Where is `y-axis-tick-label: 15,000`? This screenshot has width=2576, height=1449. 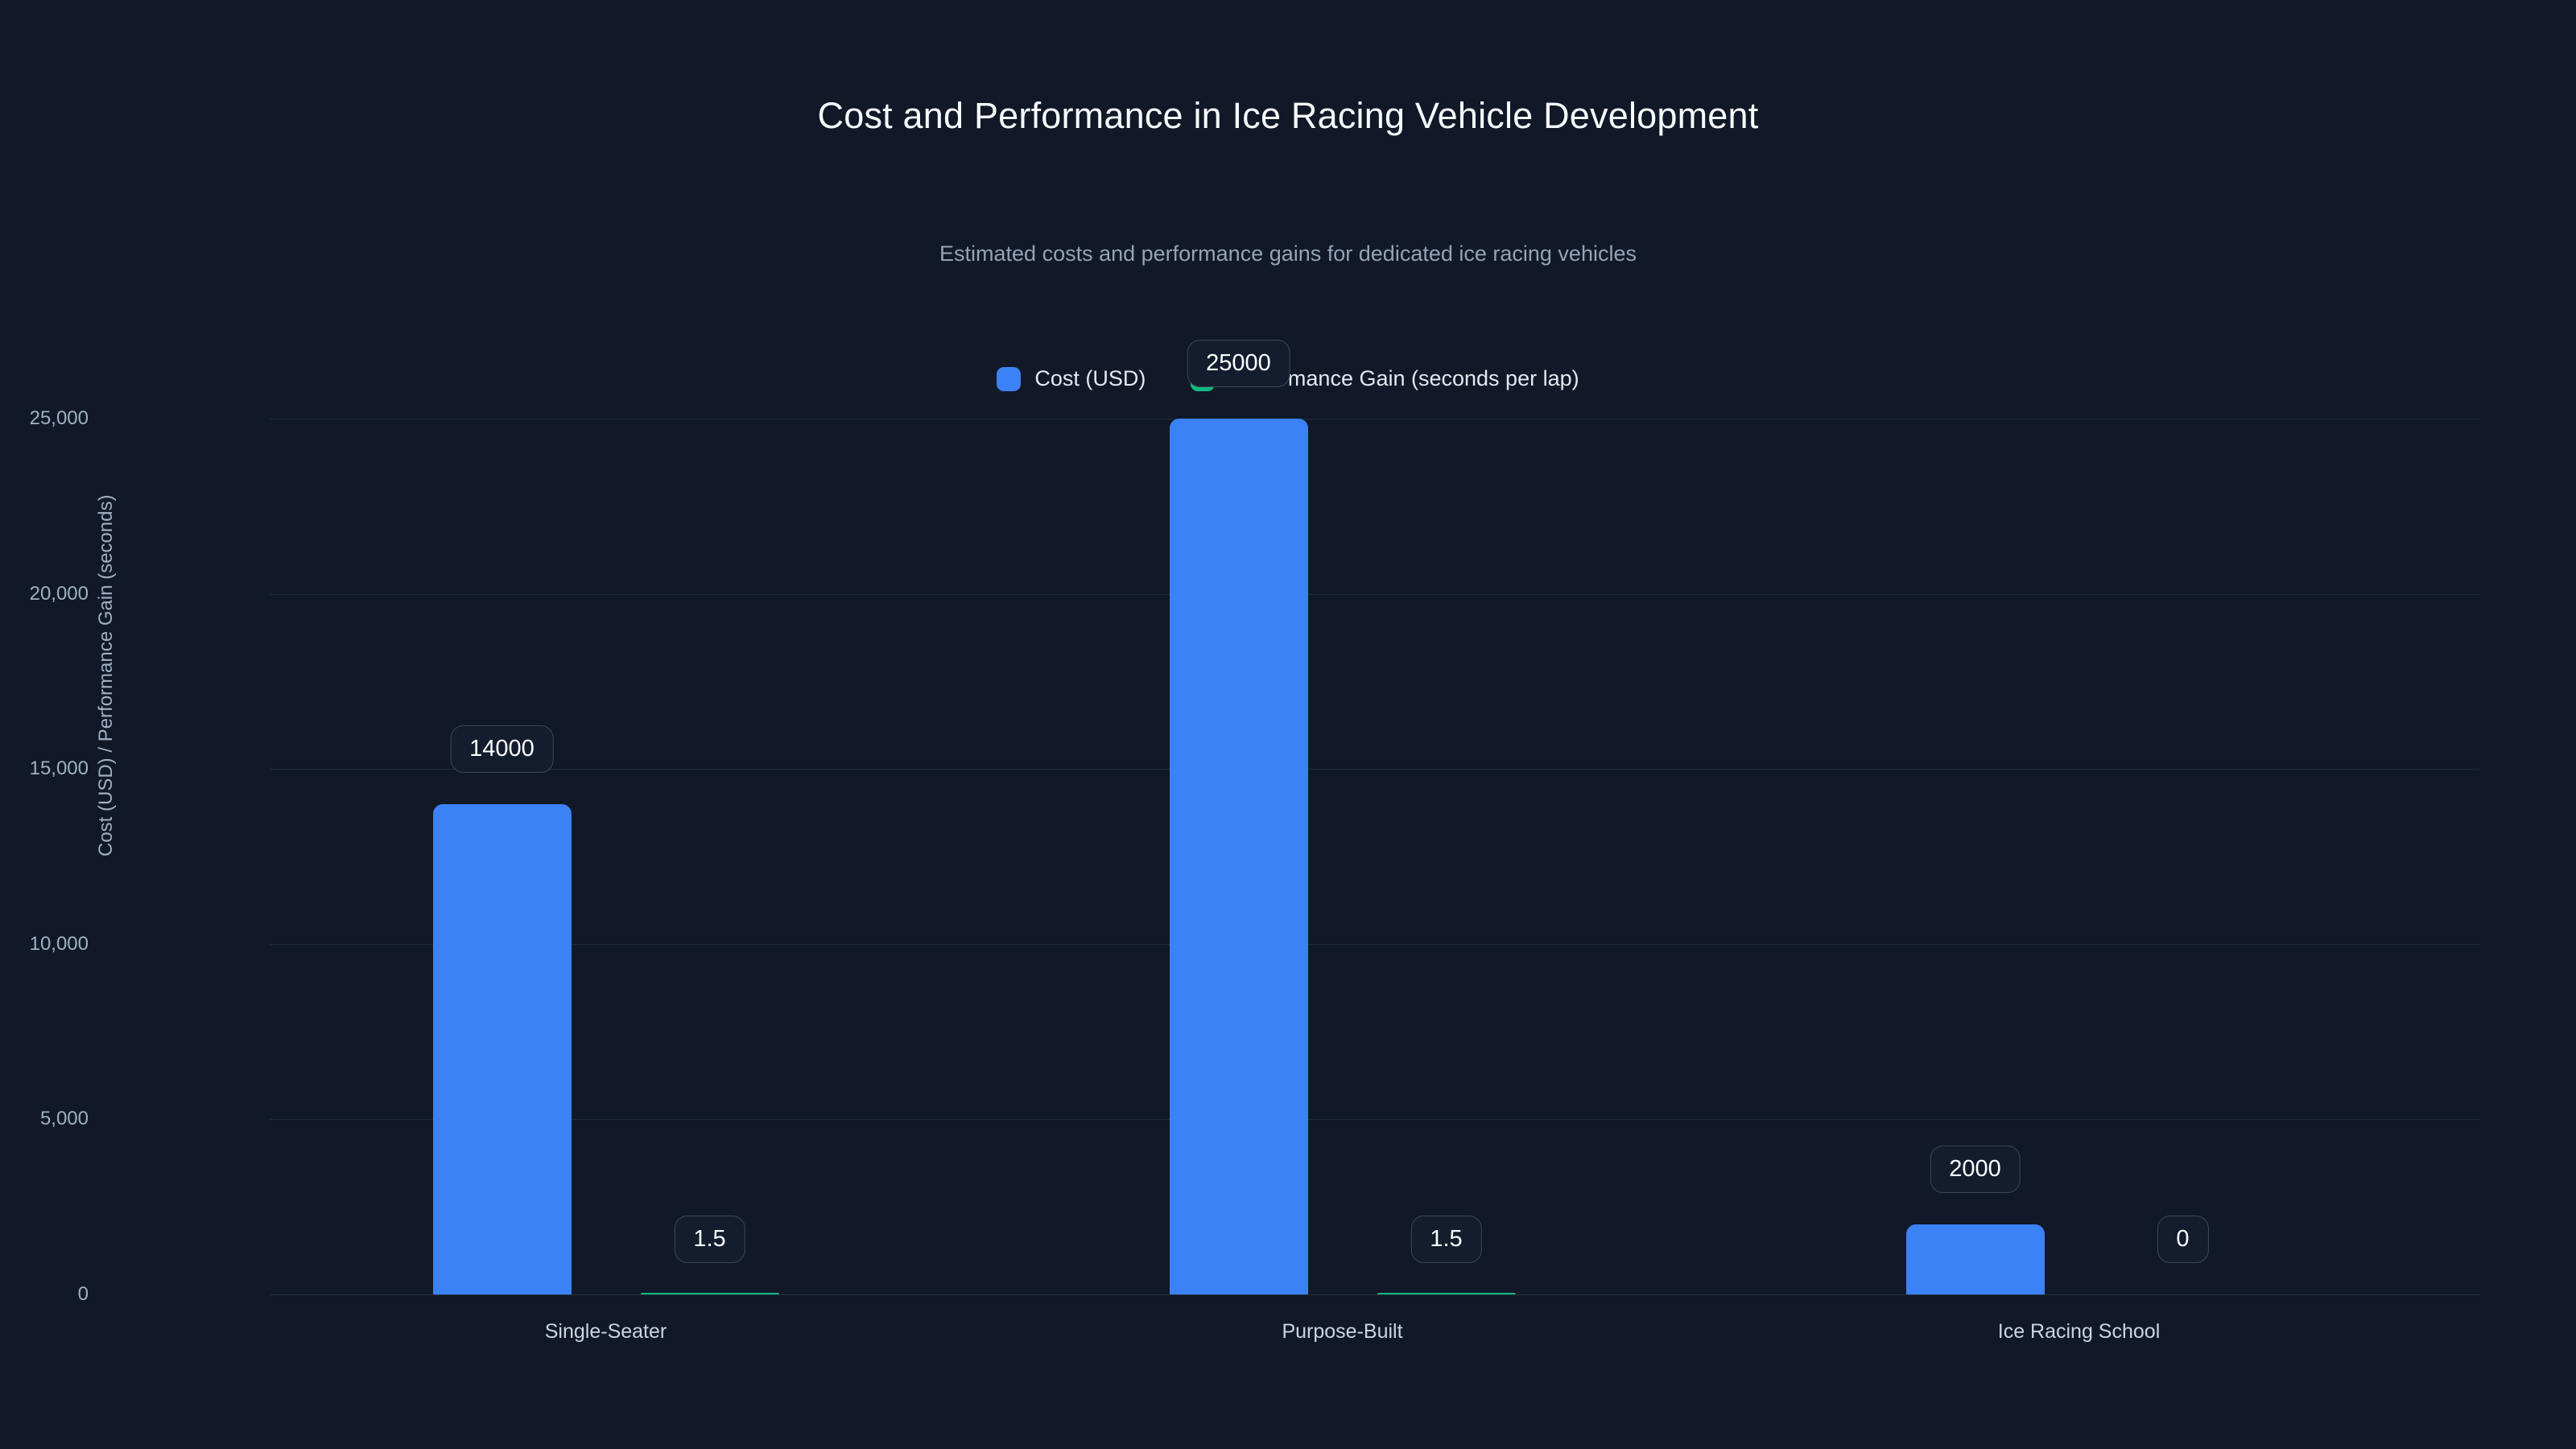 y-axis-tick-label: 15,000 is located at coordinates (59, 769).